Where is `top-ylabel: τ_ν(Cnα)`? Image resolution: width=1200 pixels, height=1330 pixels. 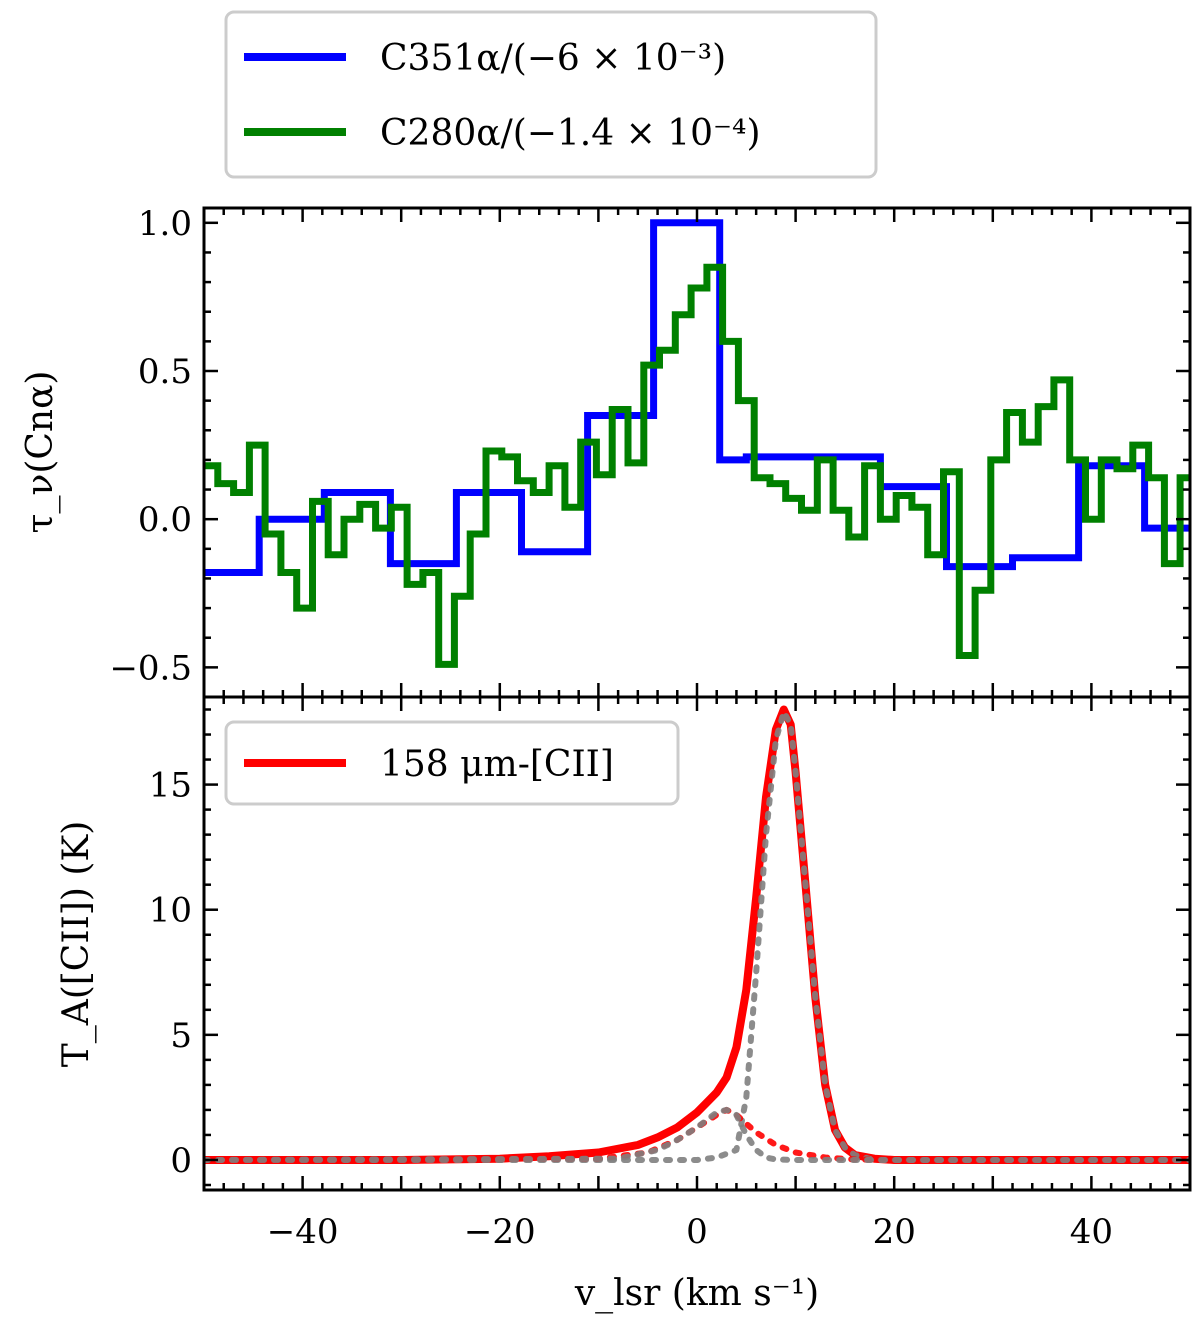
top-ylabel: τ_ν(Cnα) is located at coordinates (40, 452).